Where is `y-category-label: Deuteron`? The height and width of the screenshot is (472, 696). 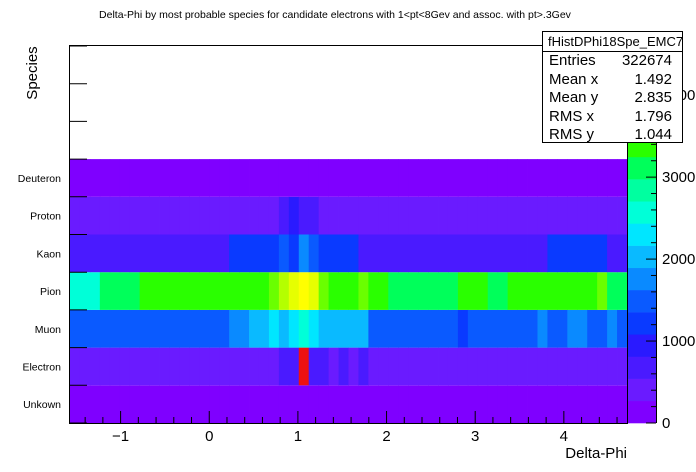 y-category-label: Deuteron is located at coordinates (39, 179).